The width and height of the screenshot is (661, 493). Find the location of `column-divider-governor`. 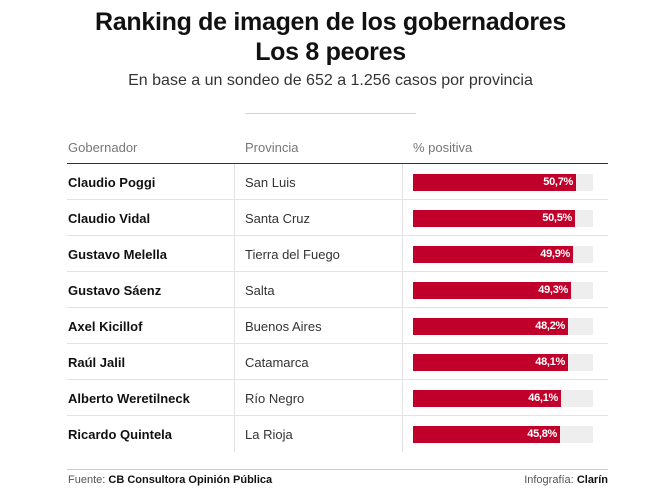

column-divider-governor is located at coordinates (234, 308).